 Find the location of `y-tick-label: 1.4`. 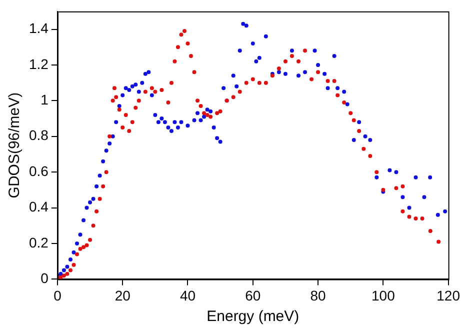

y-tick-label: 1.4 is located at coordinates (38, 28).